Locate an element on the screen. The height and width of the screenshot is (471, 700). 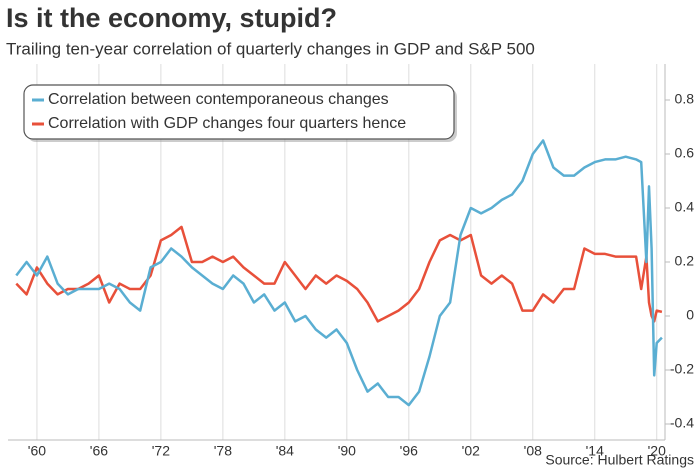
source: Source: Hulbert Ratings is located at coordinates (619, 460).